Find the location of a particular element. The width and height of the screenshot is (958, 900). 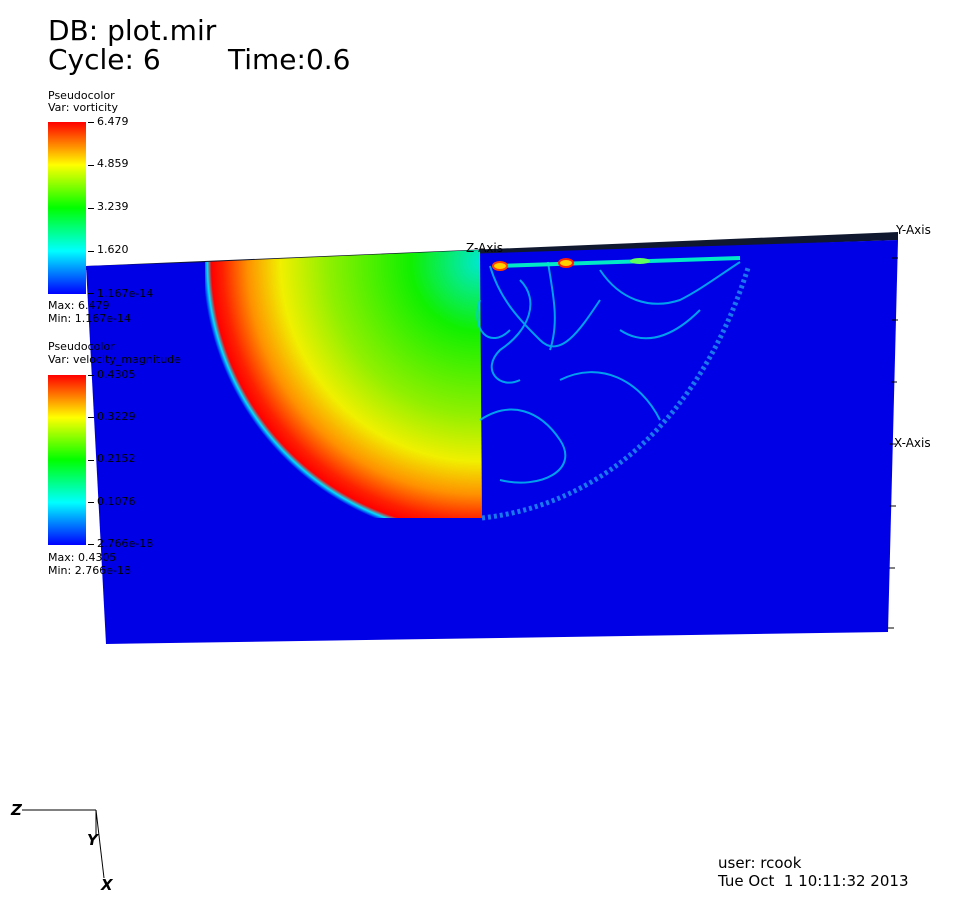

legend-tick-label: 3.239 is located at coordinates (113, 206).